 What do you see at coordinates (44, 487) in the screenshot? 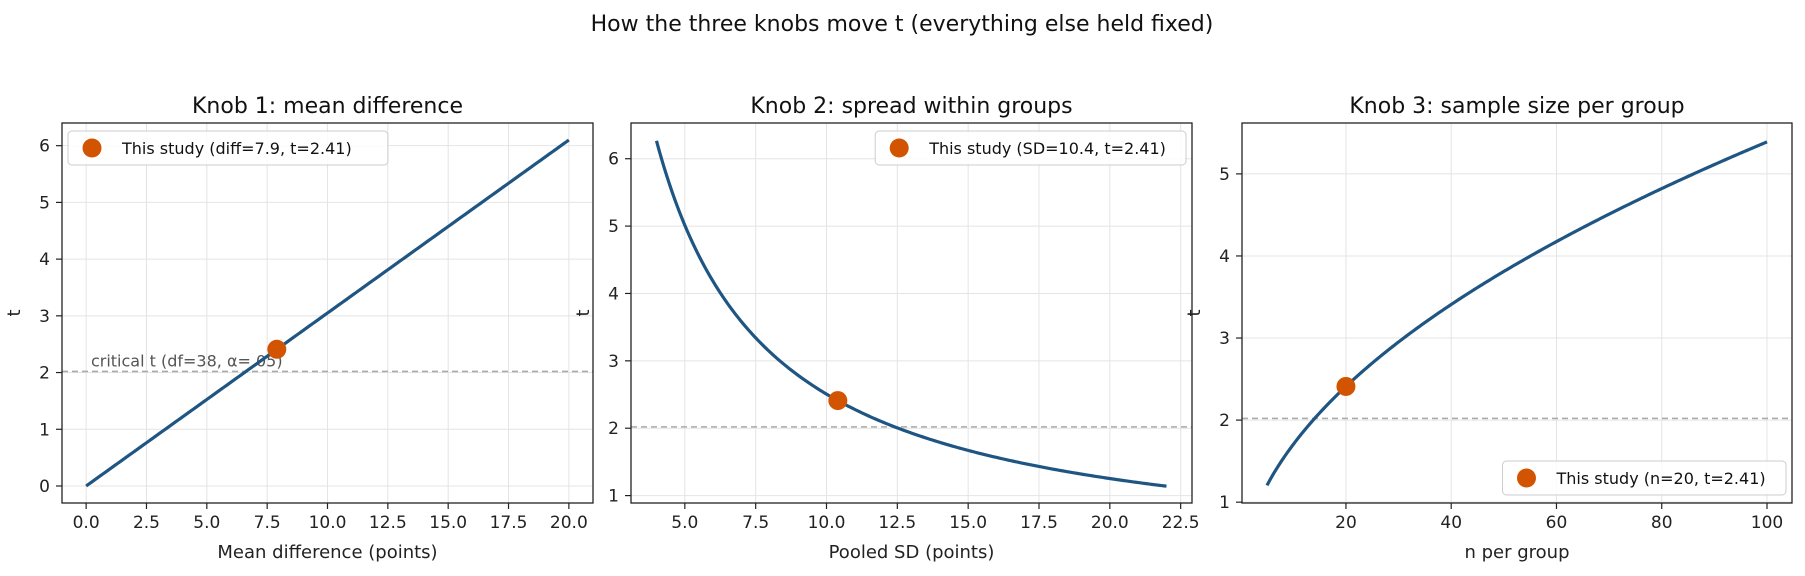
I see `y-tick-label: 0` at bounding box center [44, 487].